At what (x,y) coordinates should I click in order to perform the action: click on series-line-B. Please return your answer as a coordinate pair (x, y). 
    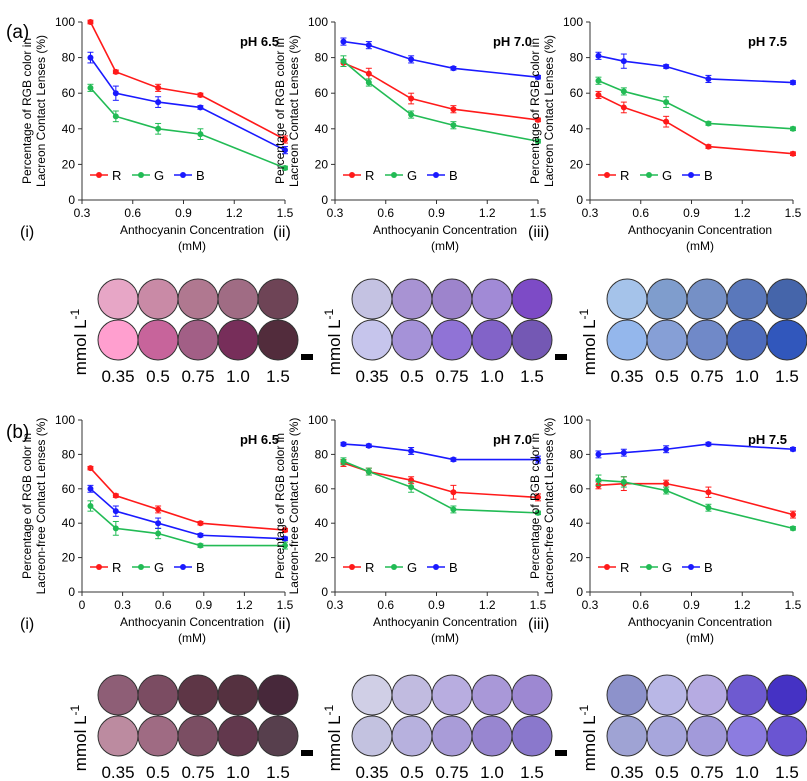
    Looking at the image, I should click on (187, 104).